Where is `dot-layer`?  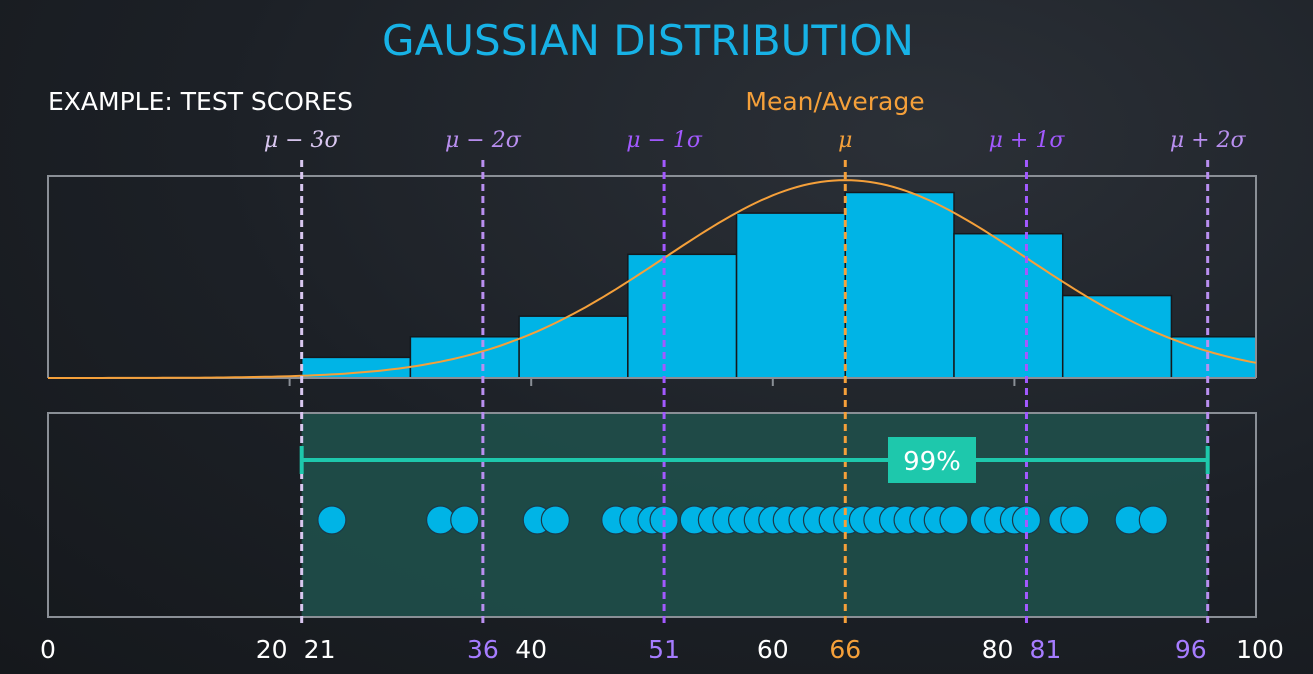 dot-layer is located at coordinates (742, 520).